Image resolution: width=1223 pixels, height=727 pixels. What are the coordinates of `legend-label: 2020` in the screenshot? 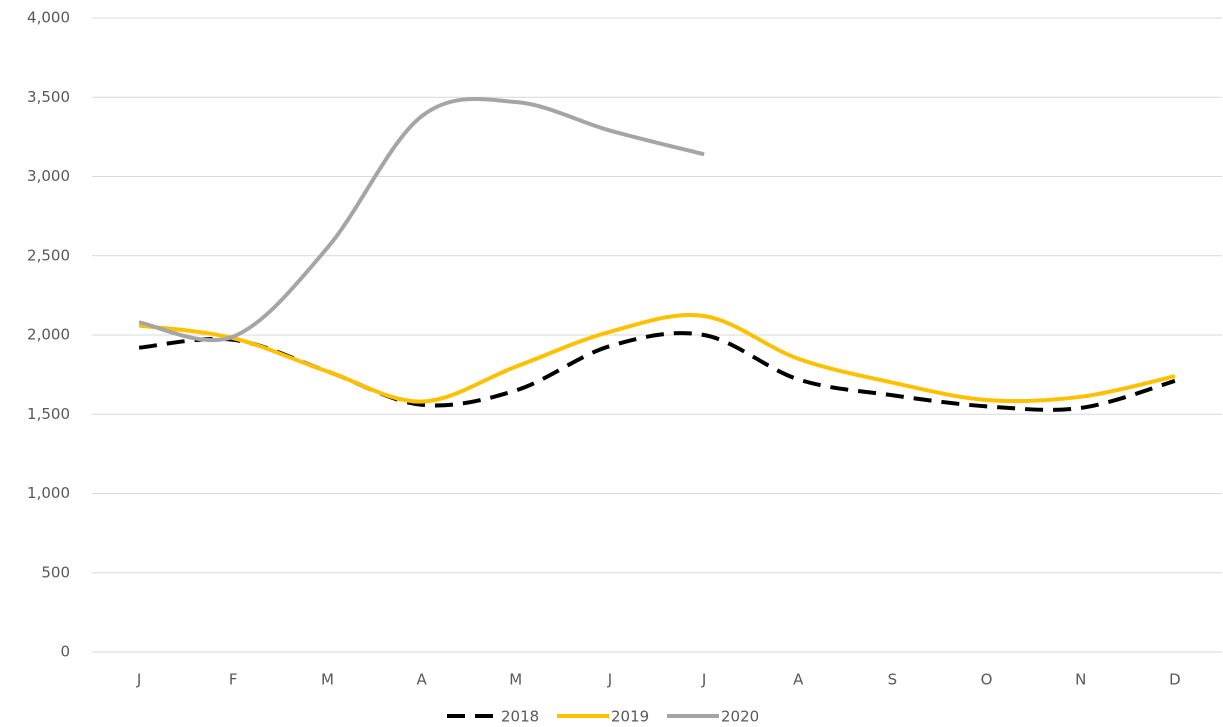 It's located at (740, 717).